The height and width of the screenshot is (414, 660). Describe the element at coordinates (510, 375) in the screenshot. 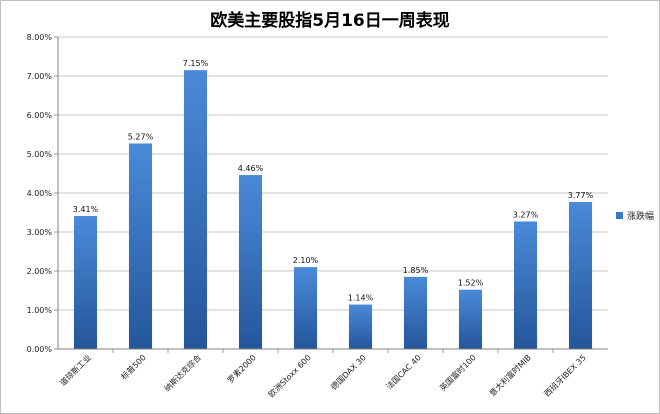

I see `x-tick-label: 意大利富时MIB` at that location.